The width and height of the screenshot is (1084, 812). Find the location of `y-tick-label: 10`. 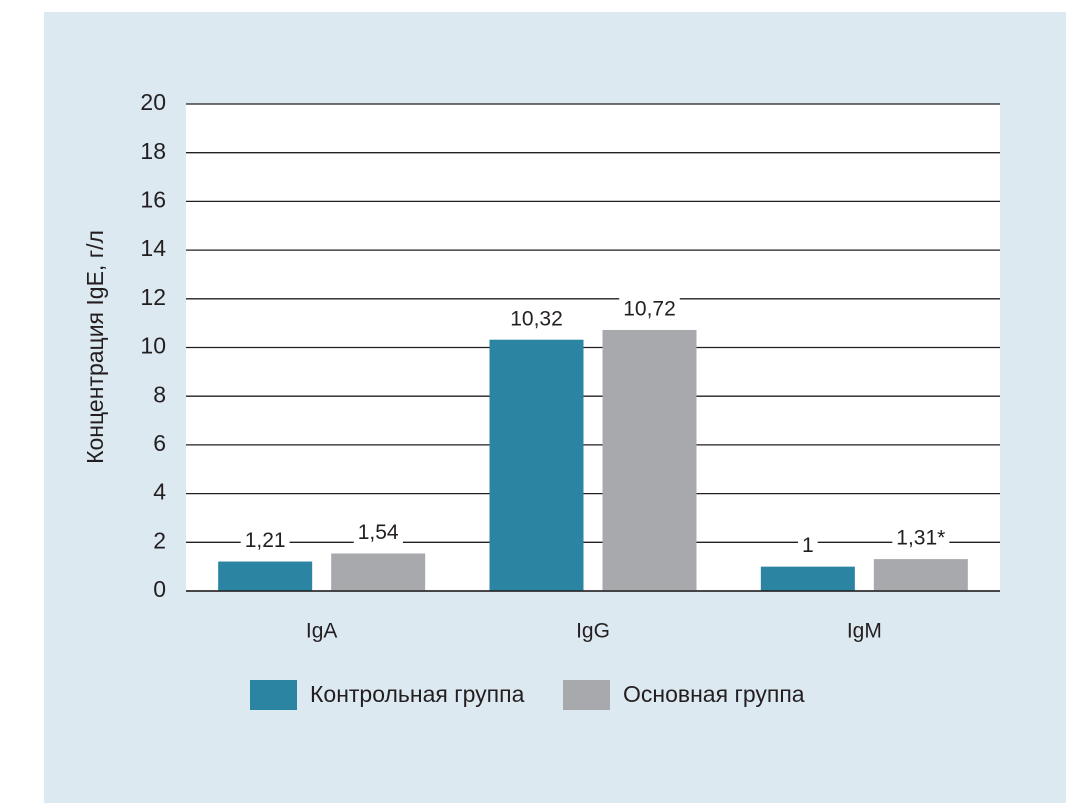

y-tick-label: 10 is located at coordinates (153, 346).